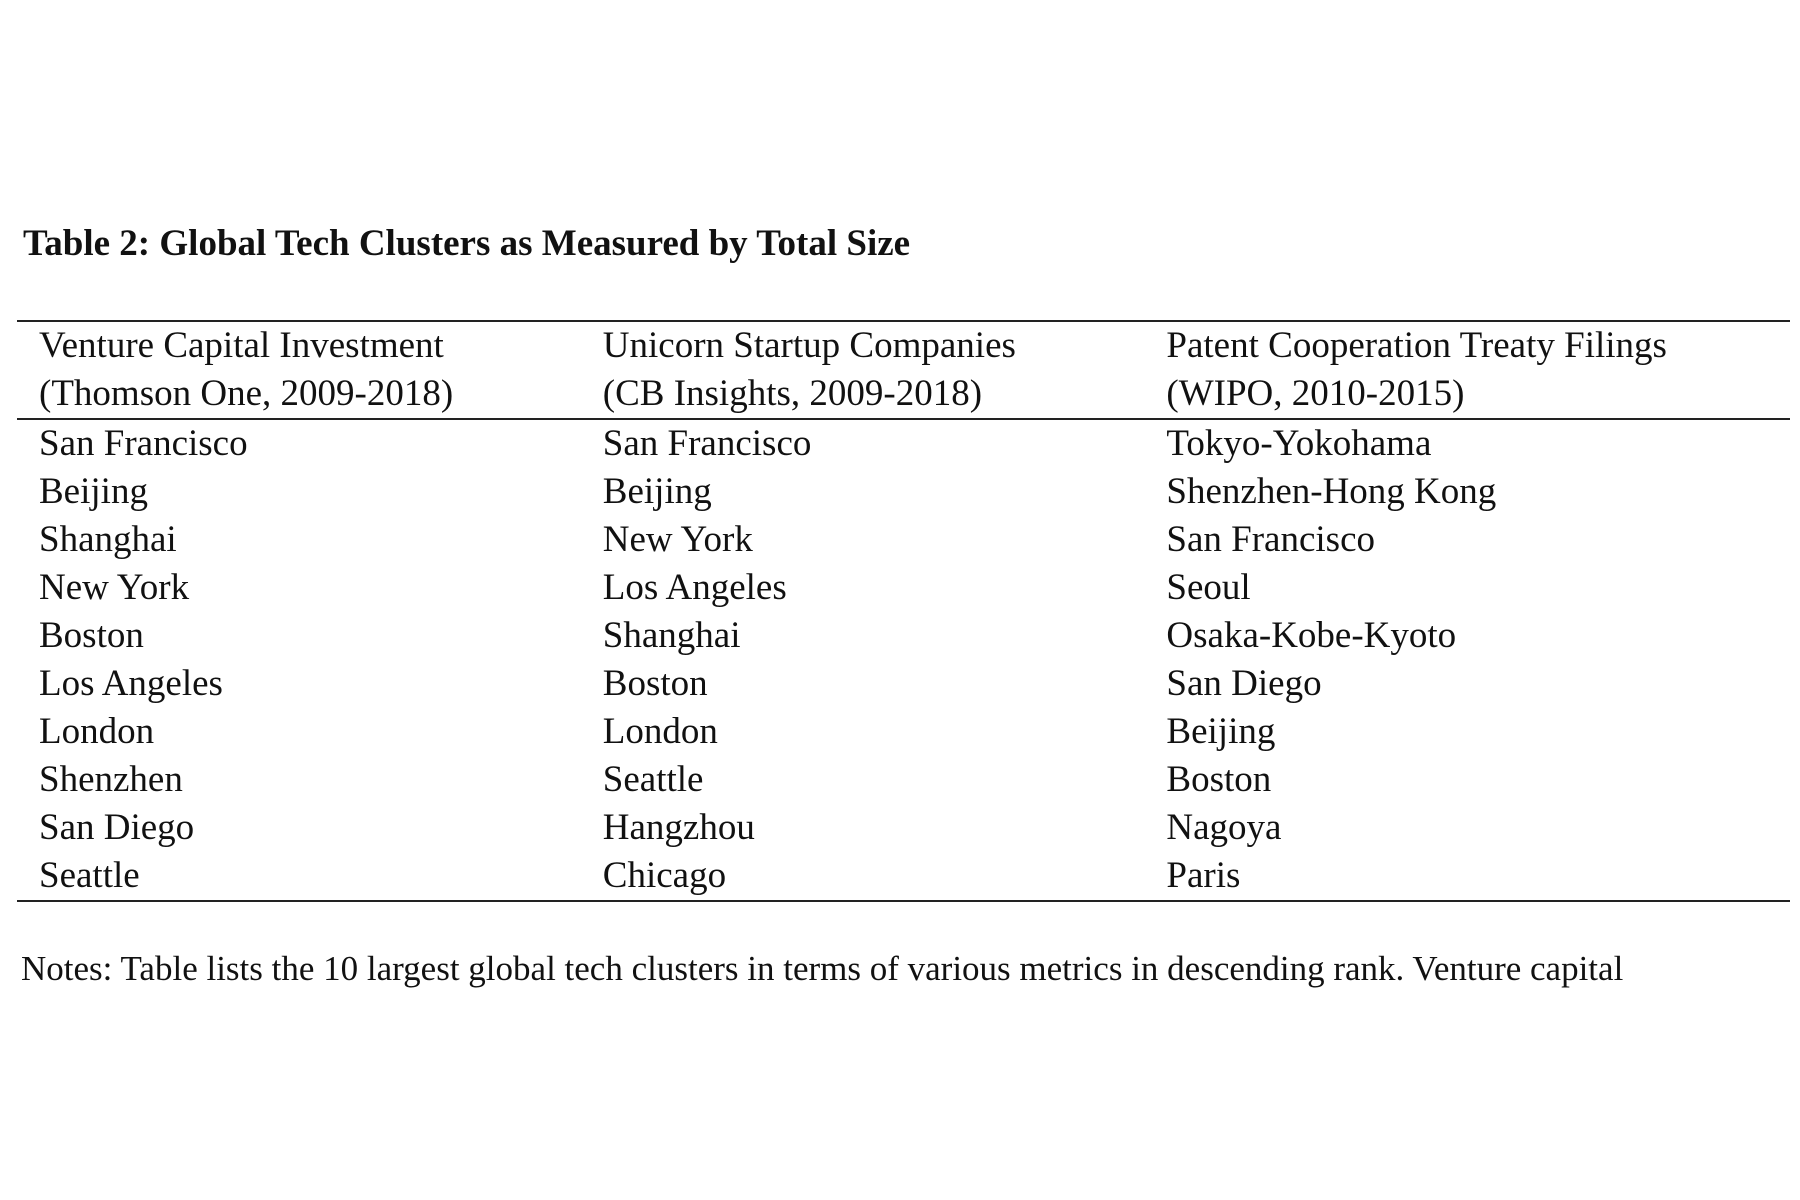  What do you see at coordinates (131, 683) in the screenshot?
I see `venture-capital-cell: Los Angeles` at bounding box center [131, 683].